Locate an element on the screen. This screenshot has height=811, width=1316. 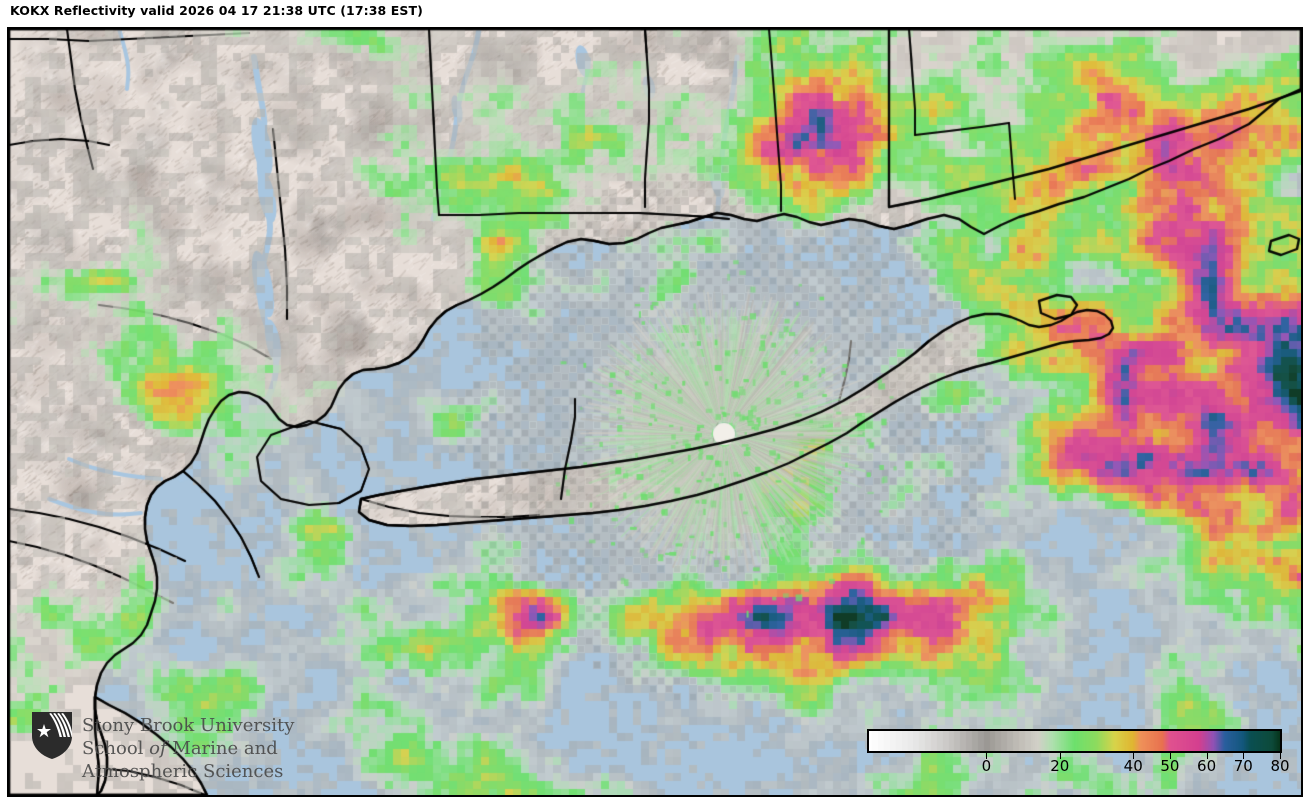
colorbar-tick-labels: 0 20 40 50 60 70 80 is located at coordinates (1078, 768).